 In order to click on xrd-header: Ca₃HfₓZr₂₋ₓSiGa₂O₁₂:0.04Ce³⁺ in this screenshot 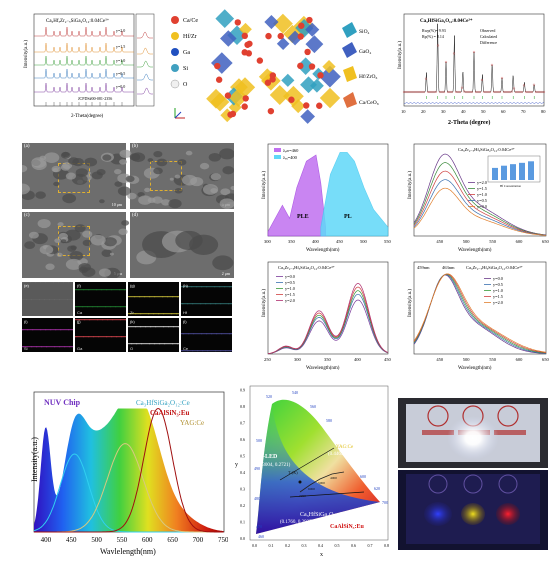, I will do `click(78, 21)`.